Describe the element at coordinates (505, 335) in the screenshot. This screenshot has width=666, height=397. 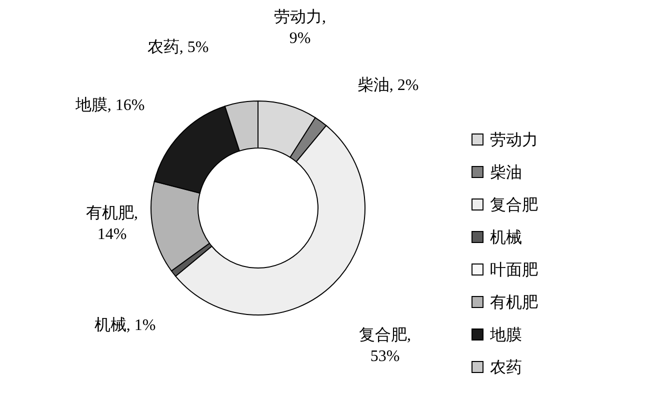
I see `legend-label: 地膜` at that location.